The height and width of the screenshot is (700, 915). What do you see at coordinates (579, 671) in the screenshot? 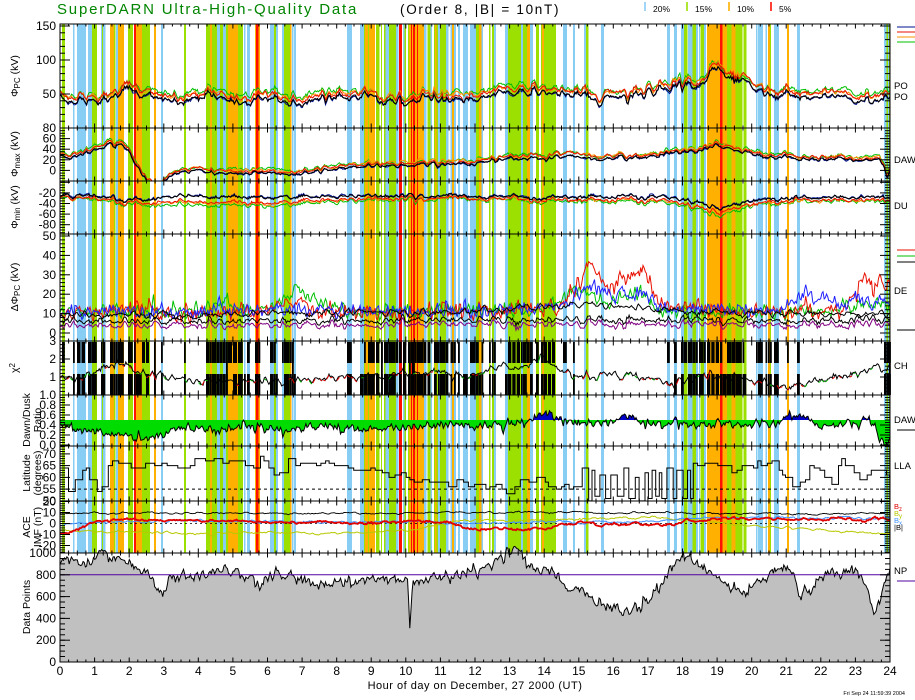
I see `svg-text: 15` at bounding box center [579, 671].